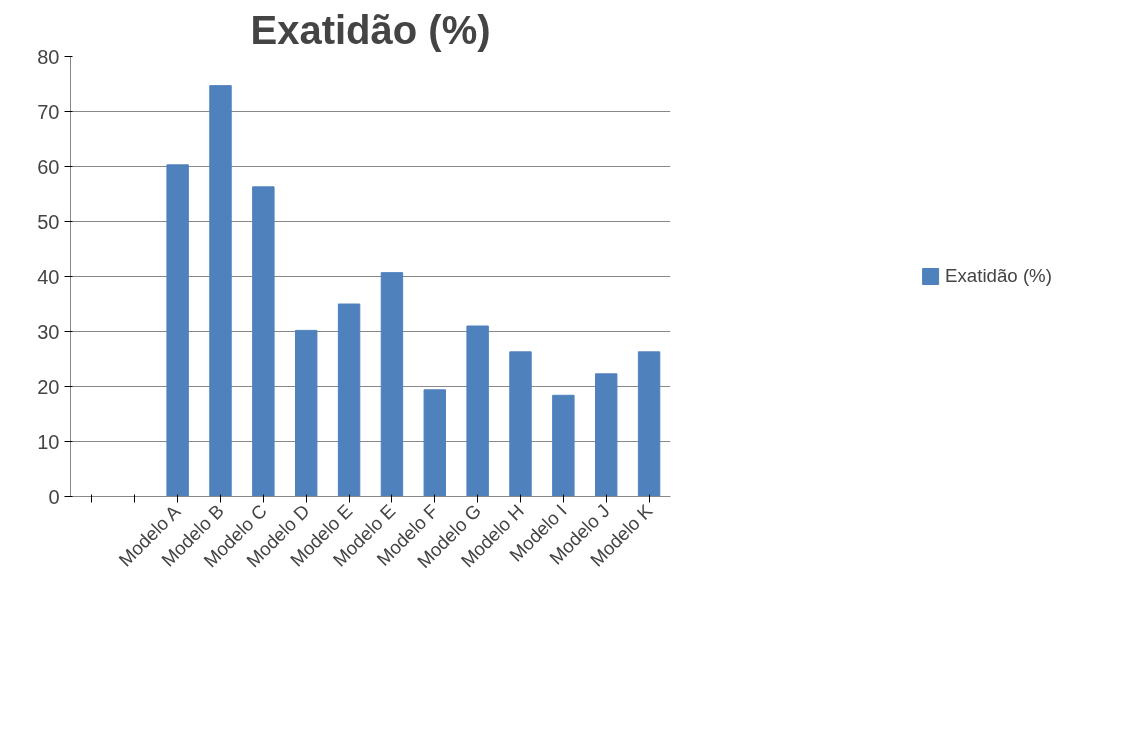  I want to click on y-tick-label: 50, so click(48, 221).